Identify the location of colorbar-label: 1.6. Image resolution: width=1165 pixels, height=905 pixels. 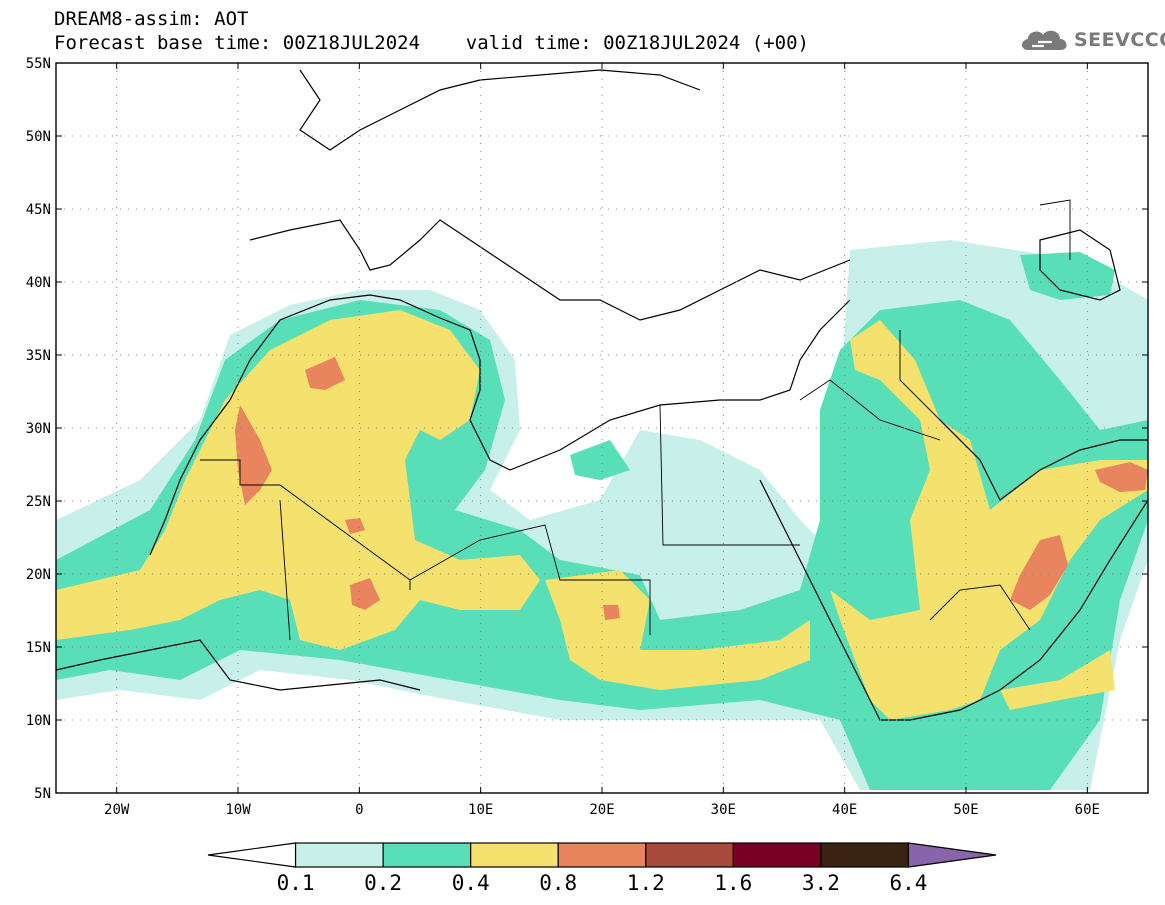
(733, 883).